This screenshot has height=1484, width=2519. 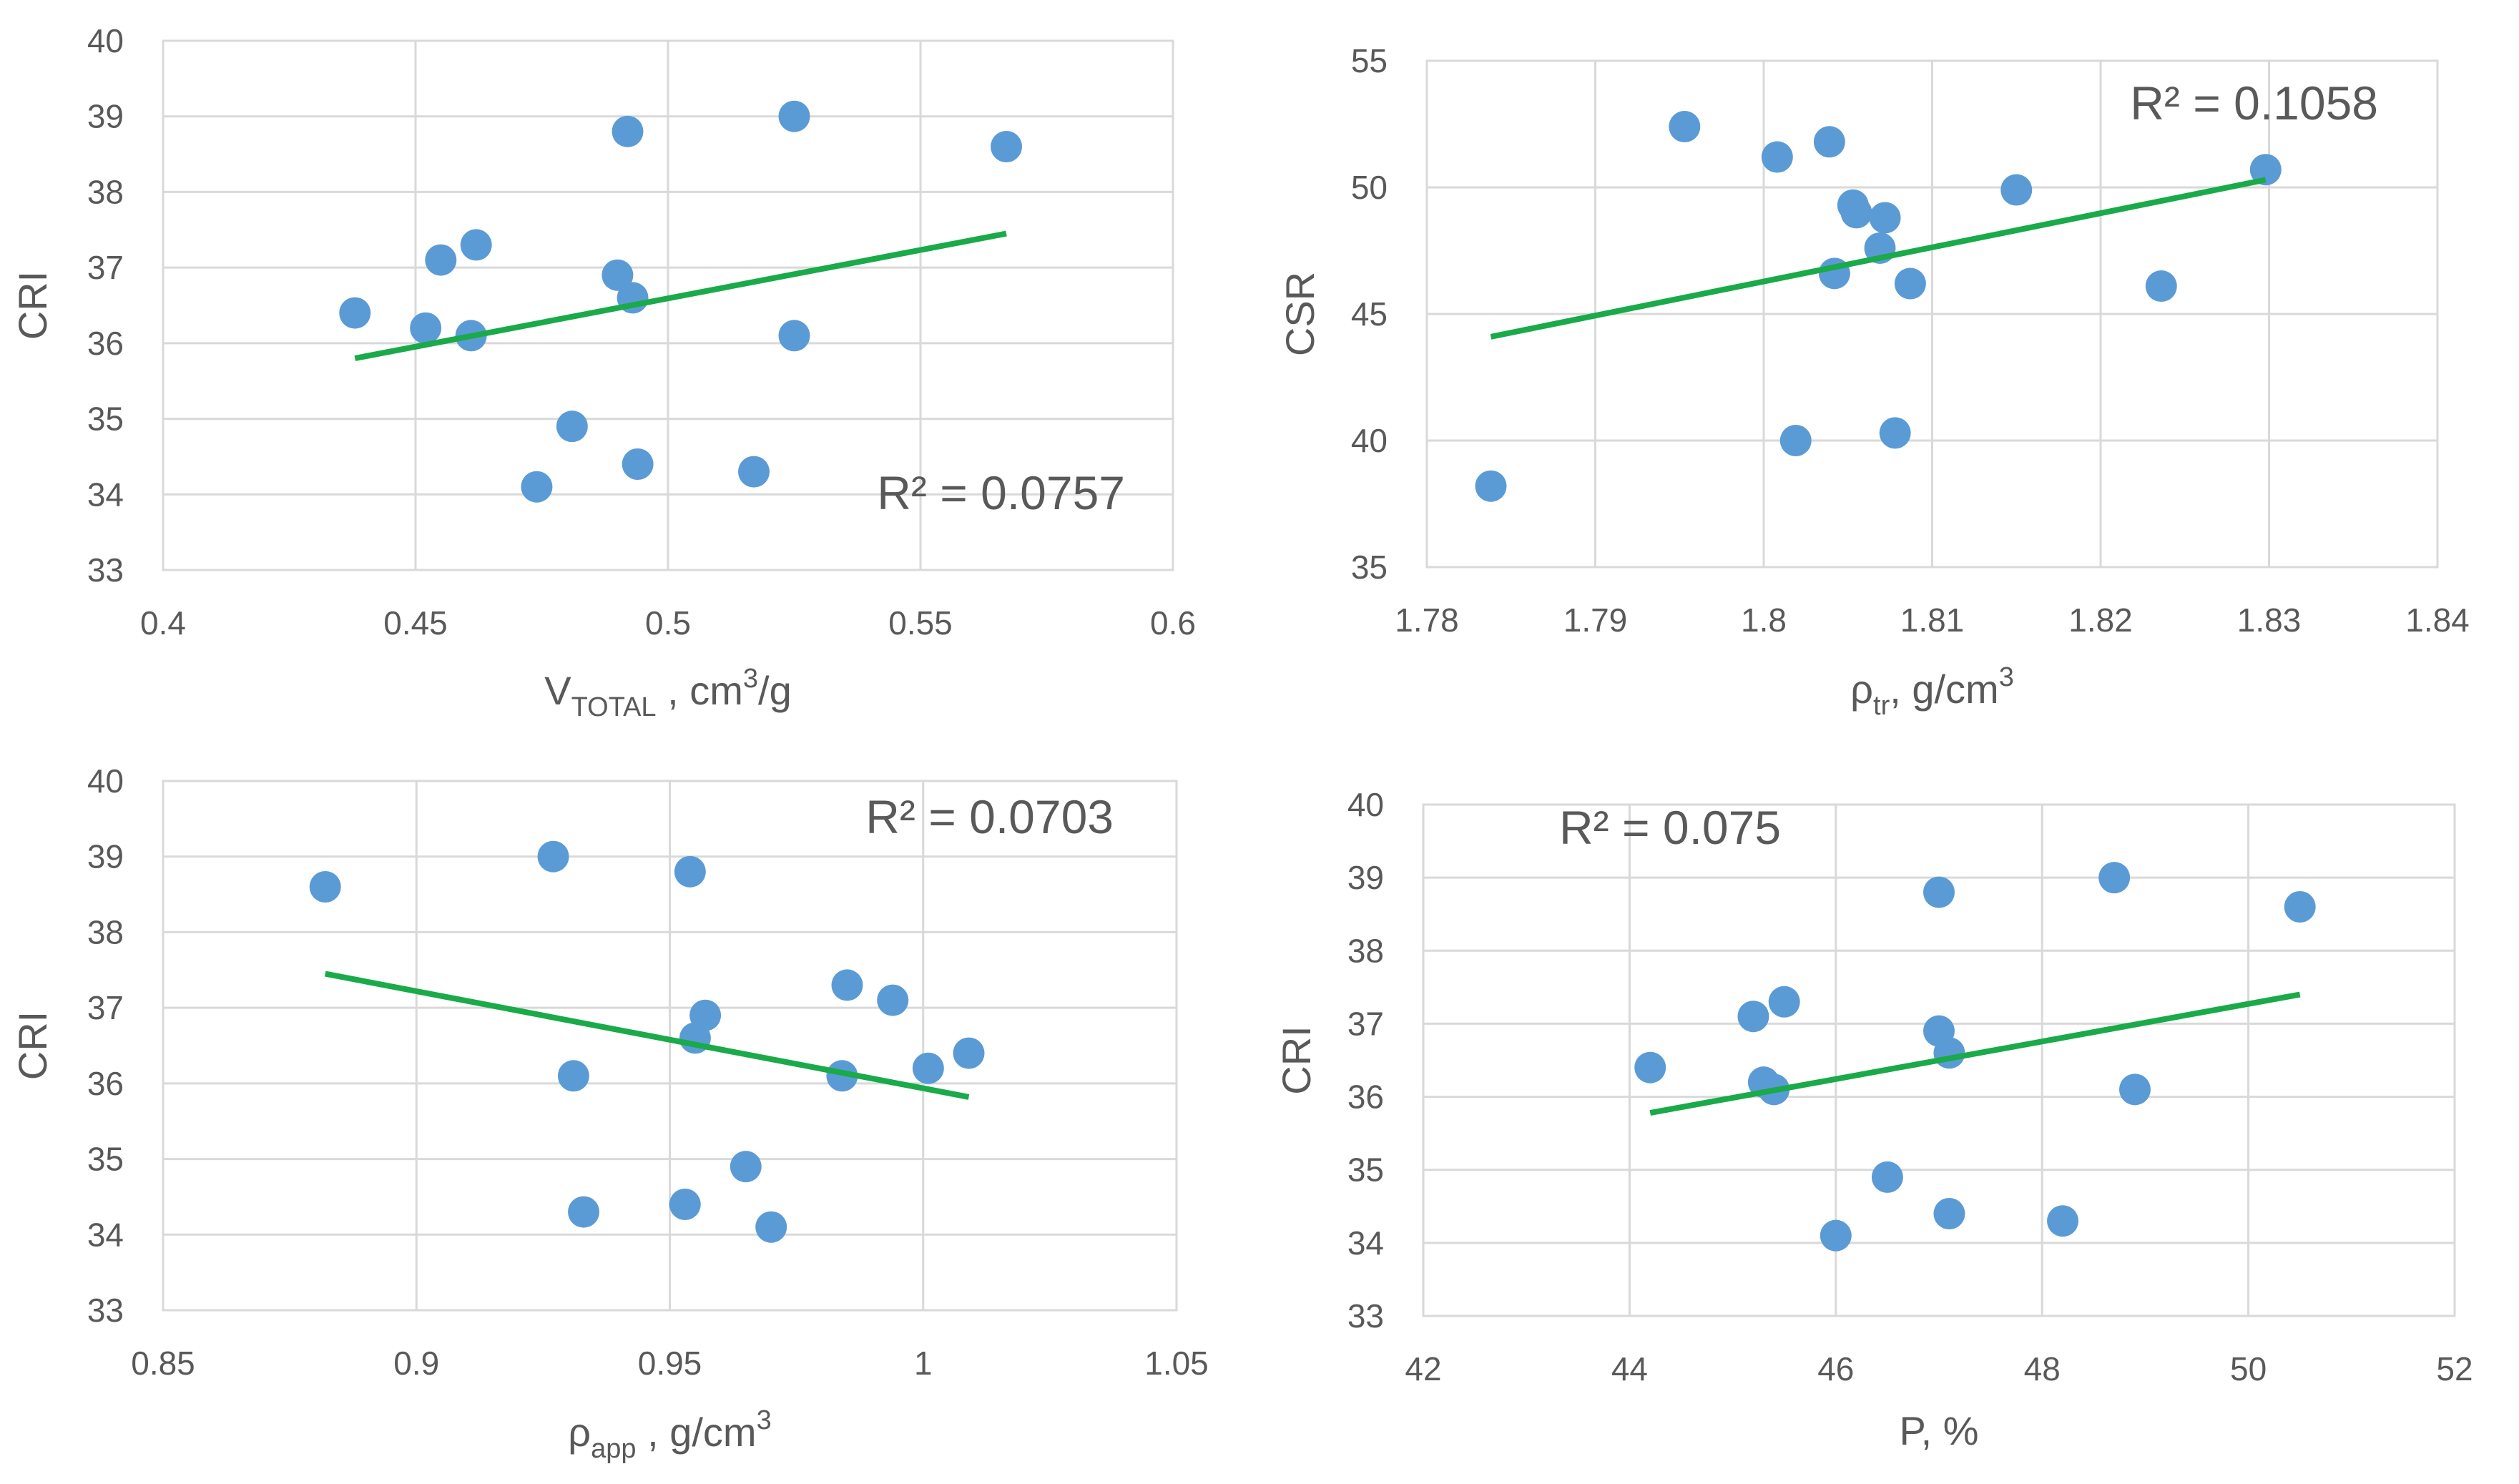 What do you see at coordinates (1932, 620) in the screenshot?
I see `x-tick-label: 1.81` at bounding box center [1932, 620].